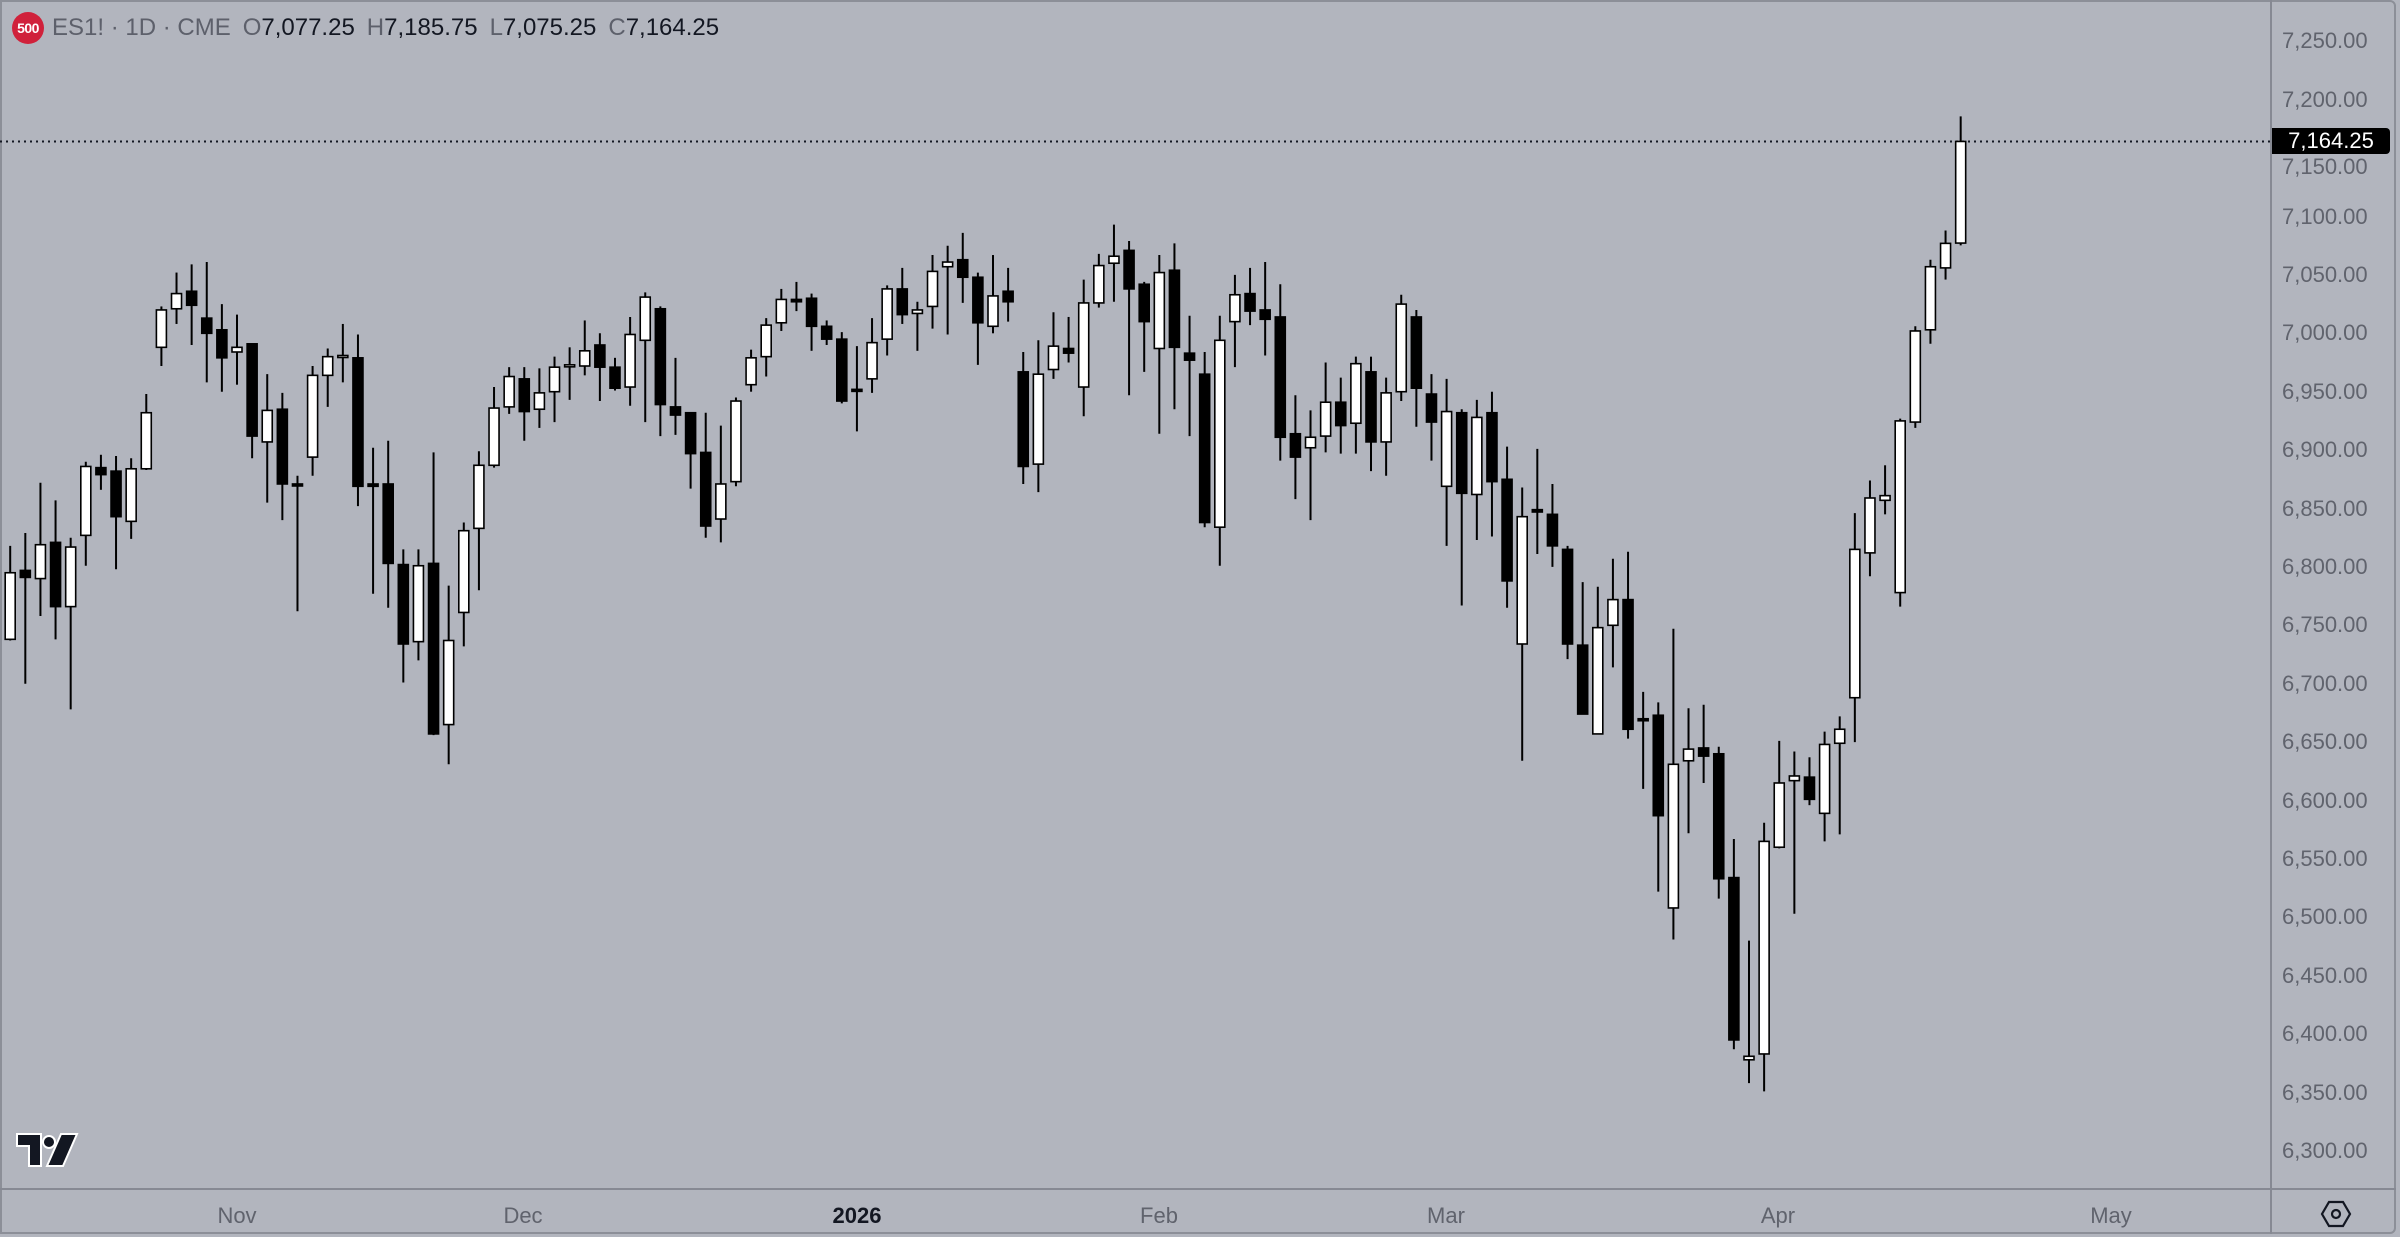  I want to click on symbol-title: ES1! · 1D · CME, so click(141, 27).